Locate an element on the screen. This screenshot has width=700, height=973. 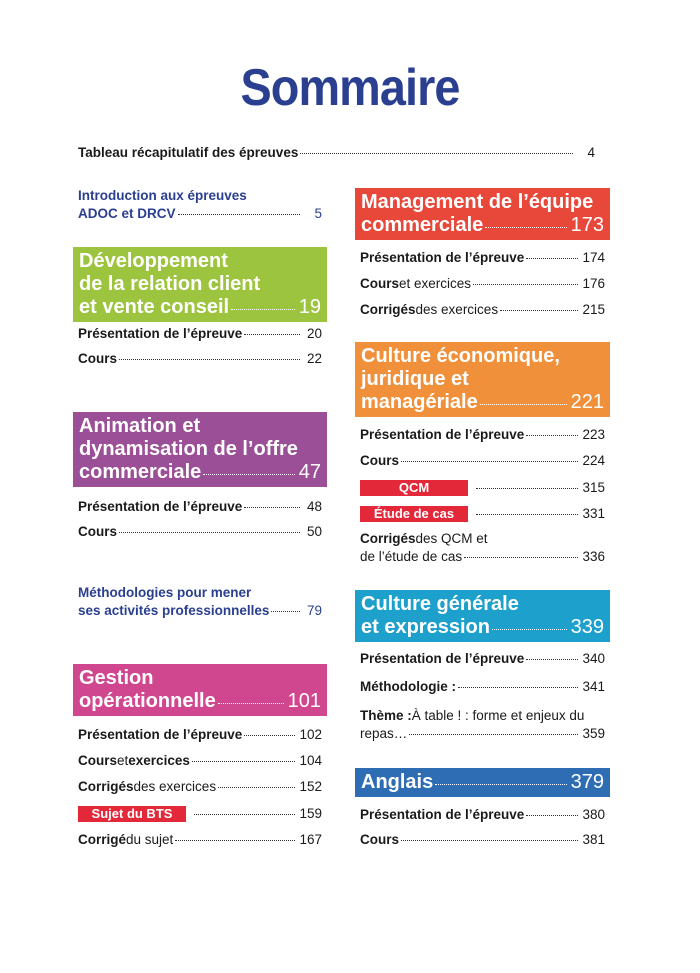
entry-line: Présentation de l’épreuve 223 is located at coordinates (482, 436).